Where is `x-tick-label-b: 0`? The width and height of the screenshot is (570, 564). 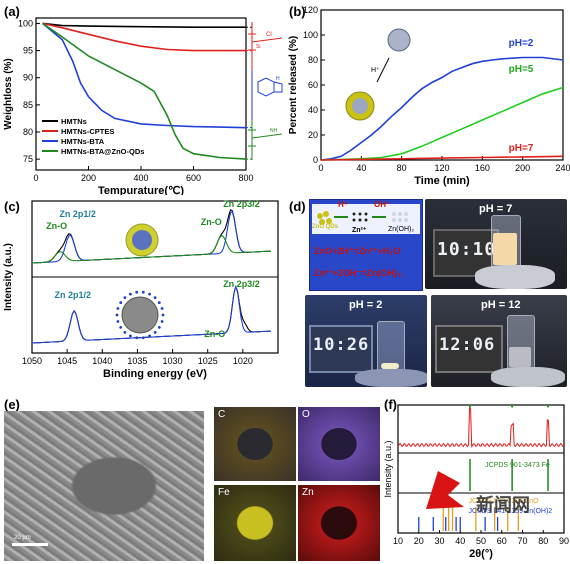 x-tick-label-b: 0 is located at coordinates (320, 168).